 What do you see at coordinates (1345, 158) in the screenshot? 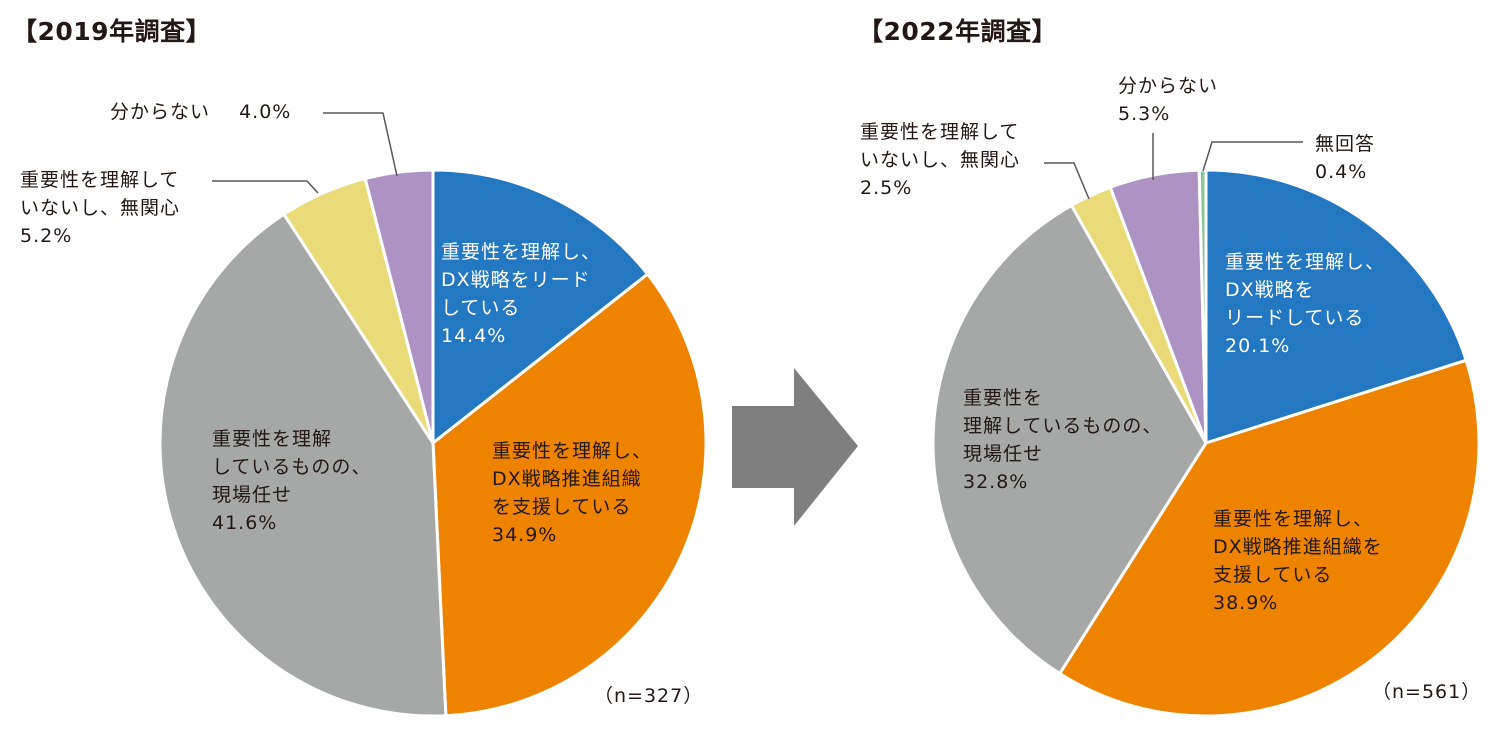
I see `label-2022-noanswer: 無回答 0.4%` at bounding box center [1345, 158].